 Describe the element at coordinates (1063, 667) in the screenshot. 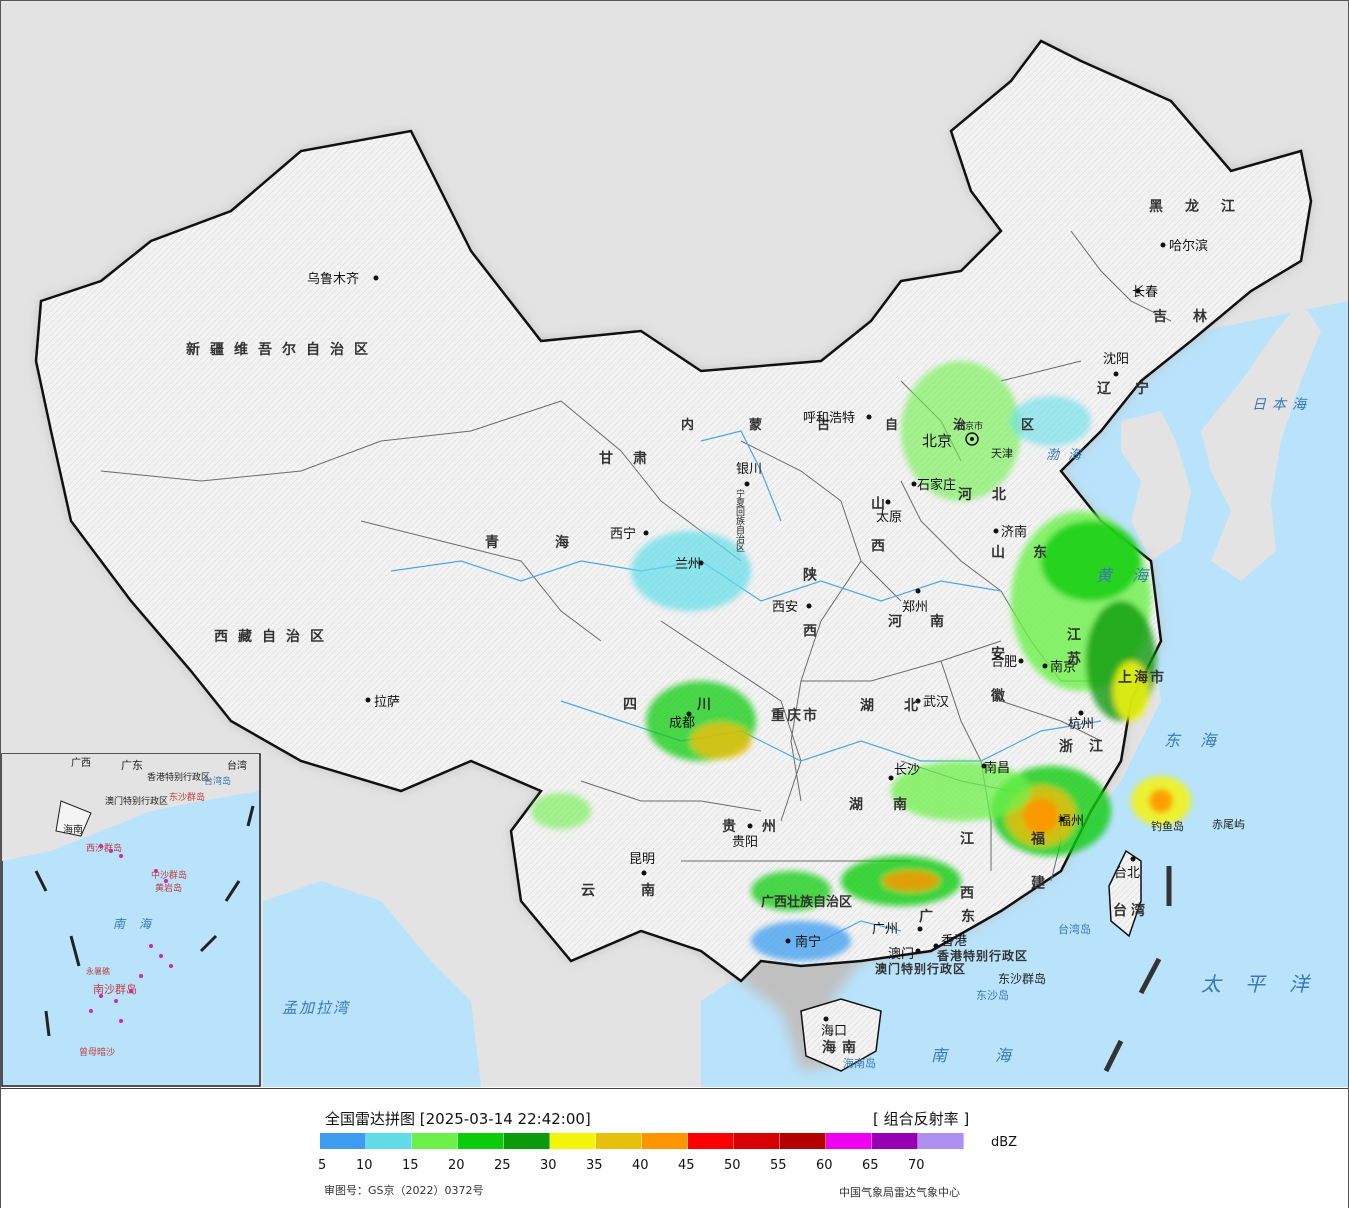

I see `city-label-nanjing: 南京` at that location.